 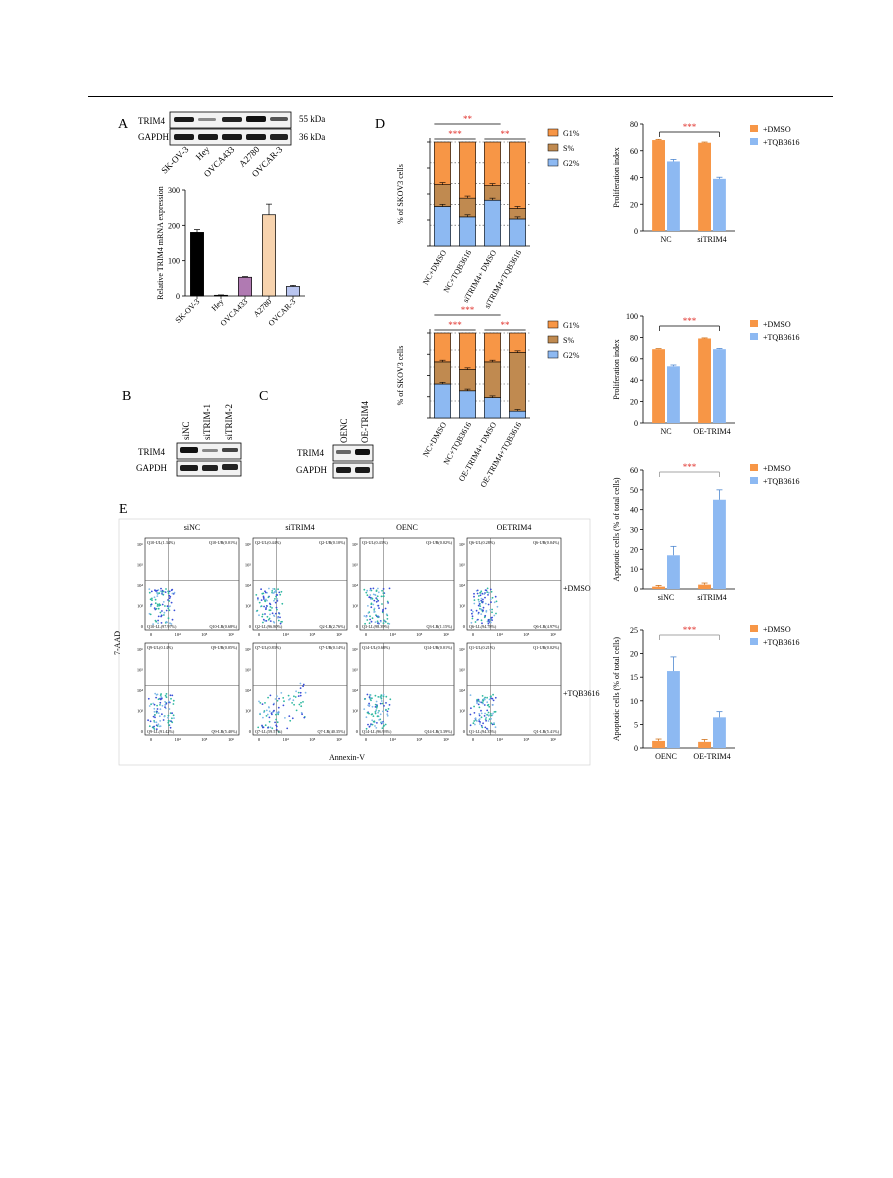 I want to click on flow-y-tick-label: 10⁶, so click(x=462, y=544).